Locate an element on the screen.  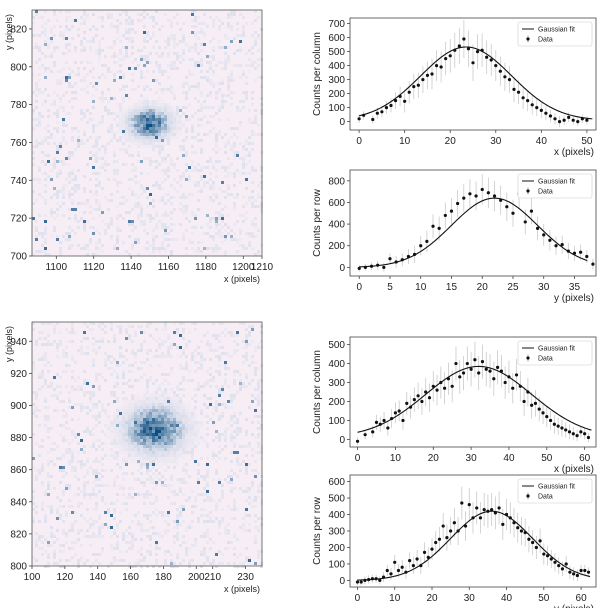
data-points is located at coordinates (473, 393).